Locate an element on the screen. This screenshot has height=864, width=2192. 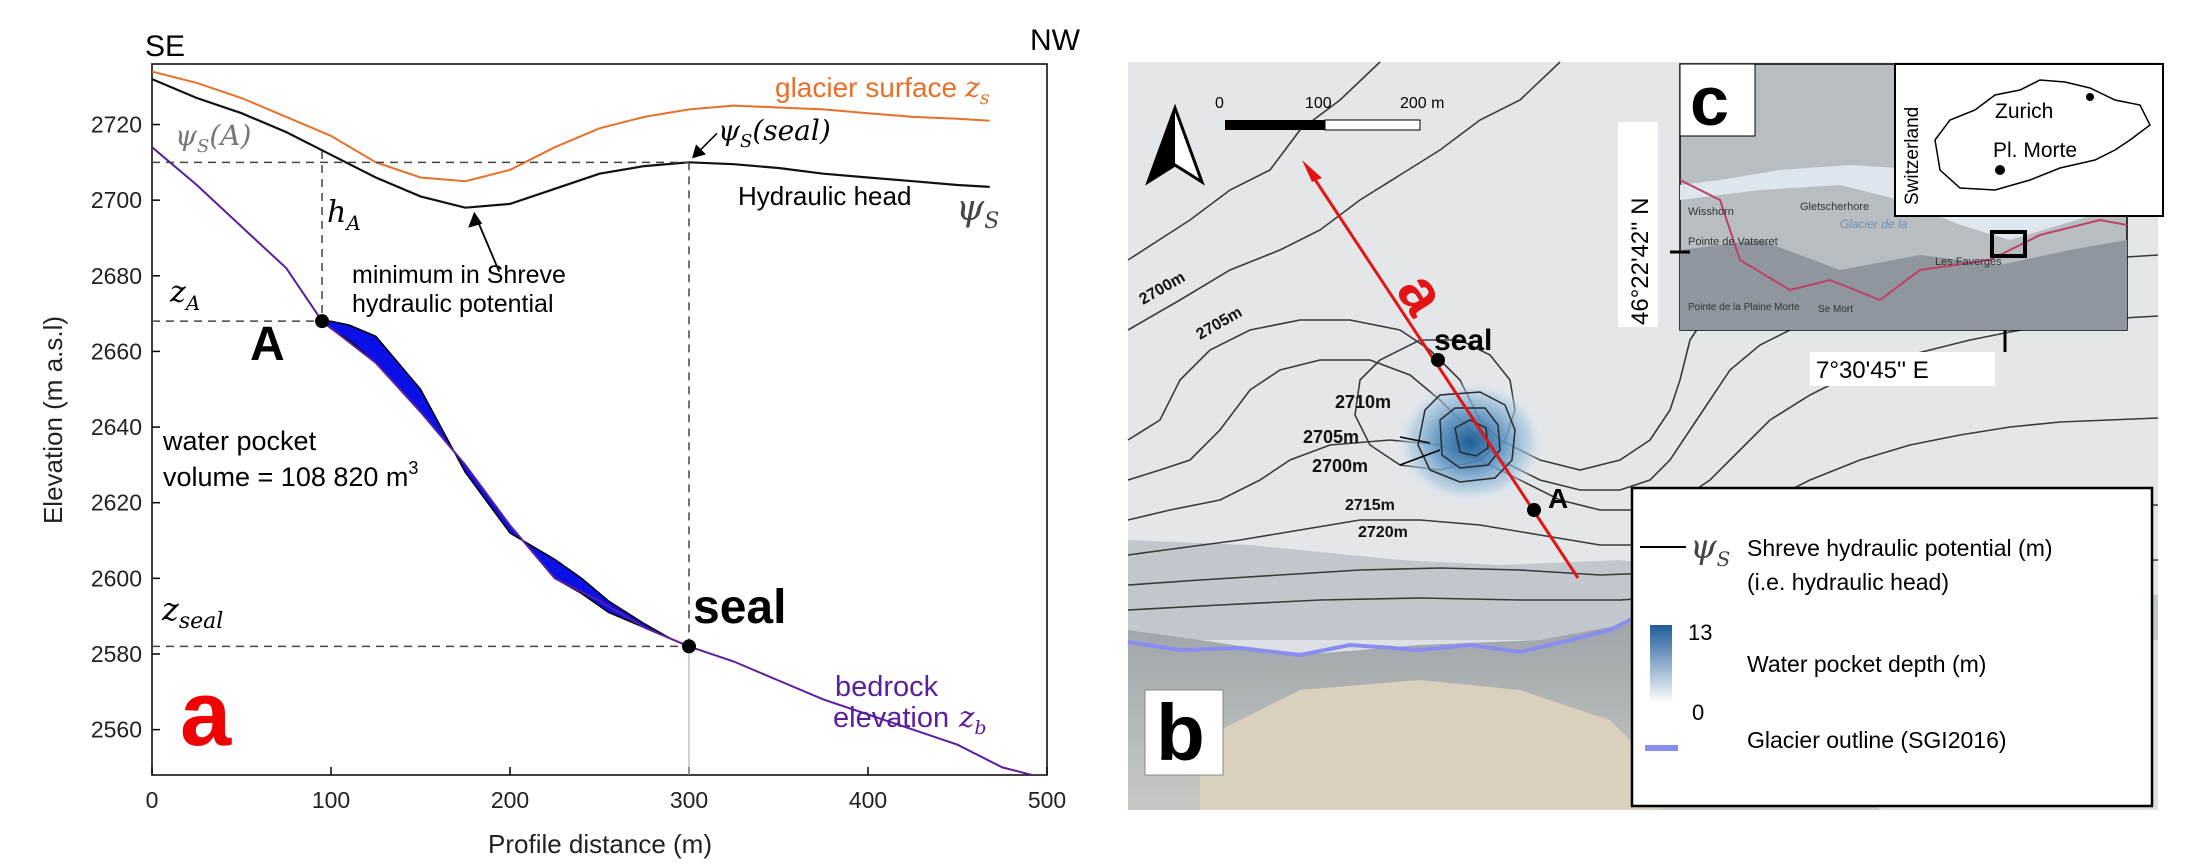
legend-depth-max: 13 is located at coordinates (1700, 632).